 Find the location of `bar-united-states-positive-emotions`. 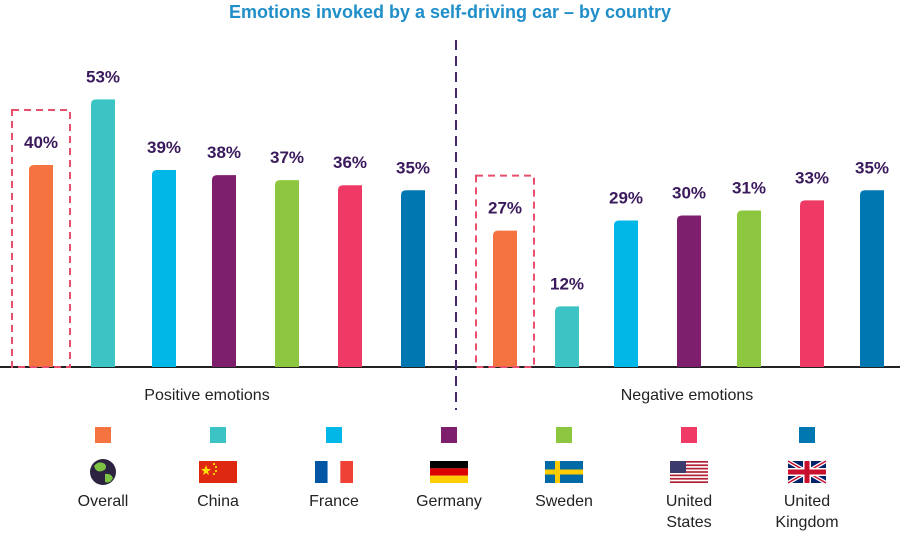

bar-united-states-positive-emotions is located at coordinates (350, 276).